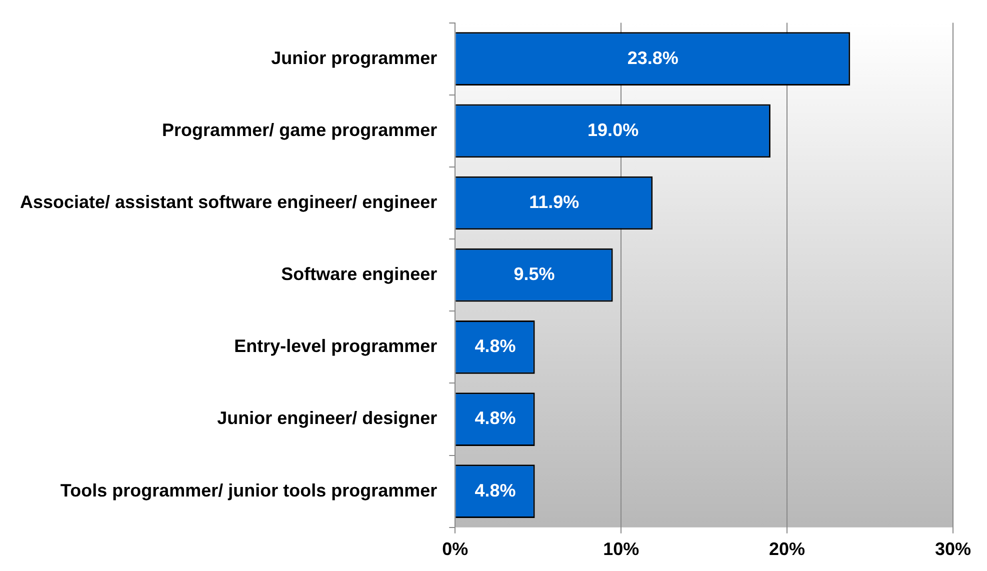 This screenshot has width=987, height=571. Describe the element at coordinates (554, 202) in the screenshot. I see `data-label: 11.9%` at that location.